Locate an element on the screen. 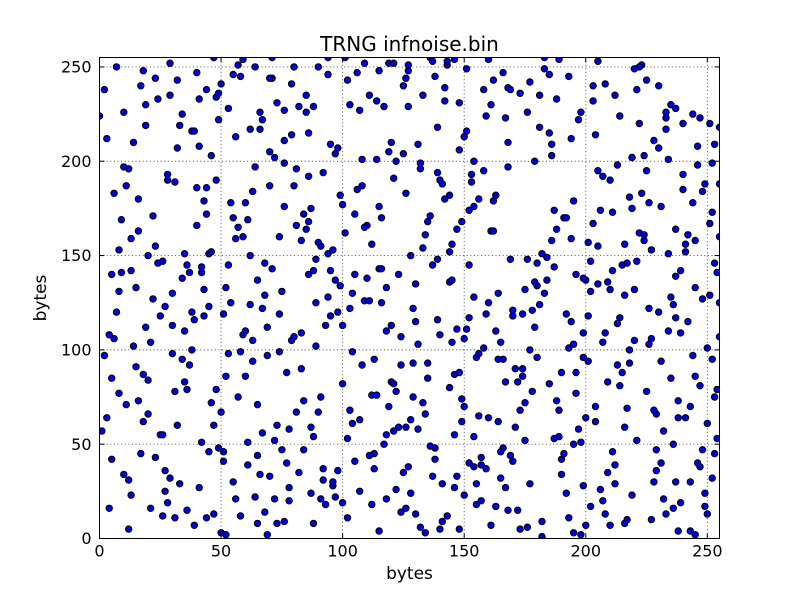 Image resolution: width=800 pixels, height=604 pixels. x-tick-label: 250 is located at coordinates (707, 551).